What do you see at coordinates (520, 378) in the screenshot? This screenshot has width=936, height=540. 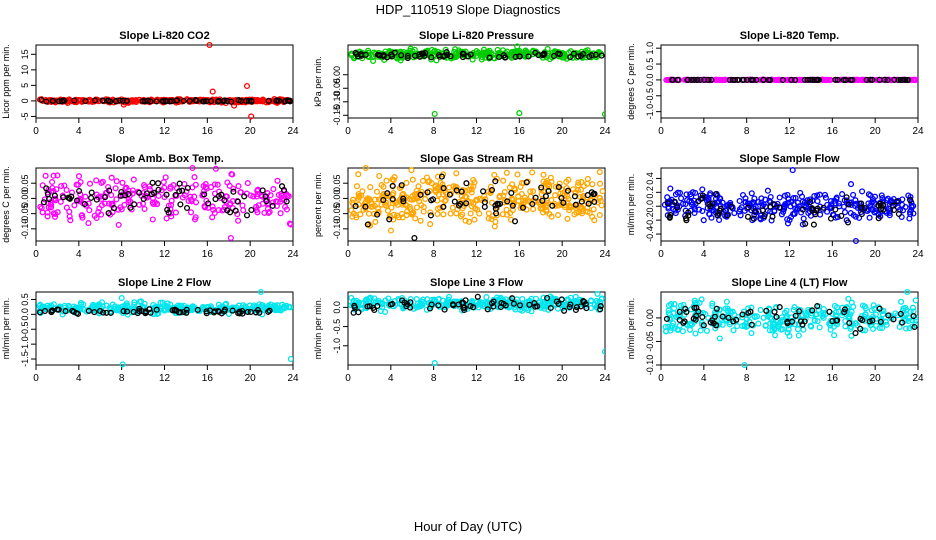 I see `x-tick-label: 16` at bounding box center [520, 378].